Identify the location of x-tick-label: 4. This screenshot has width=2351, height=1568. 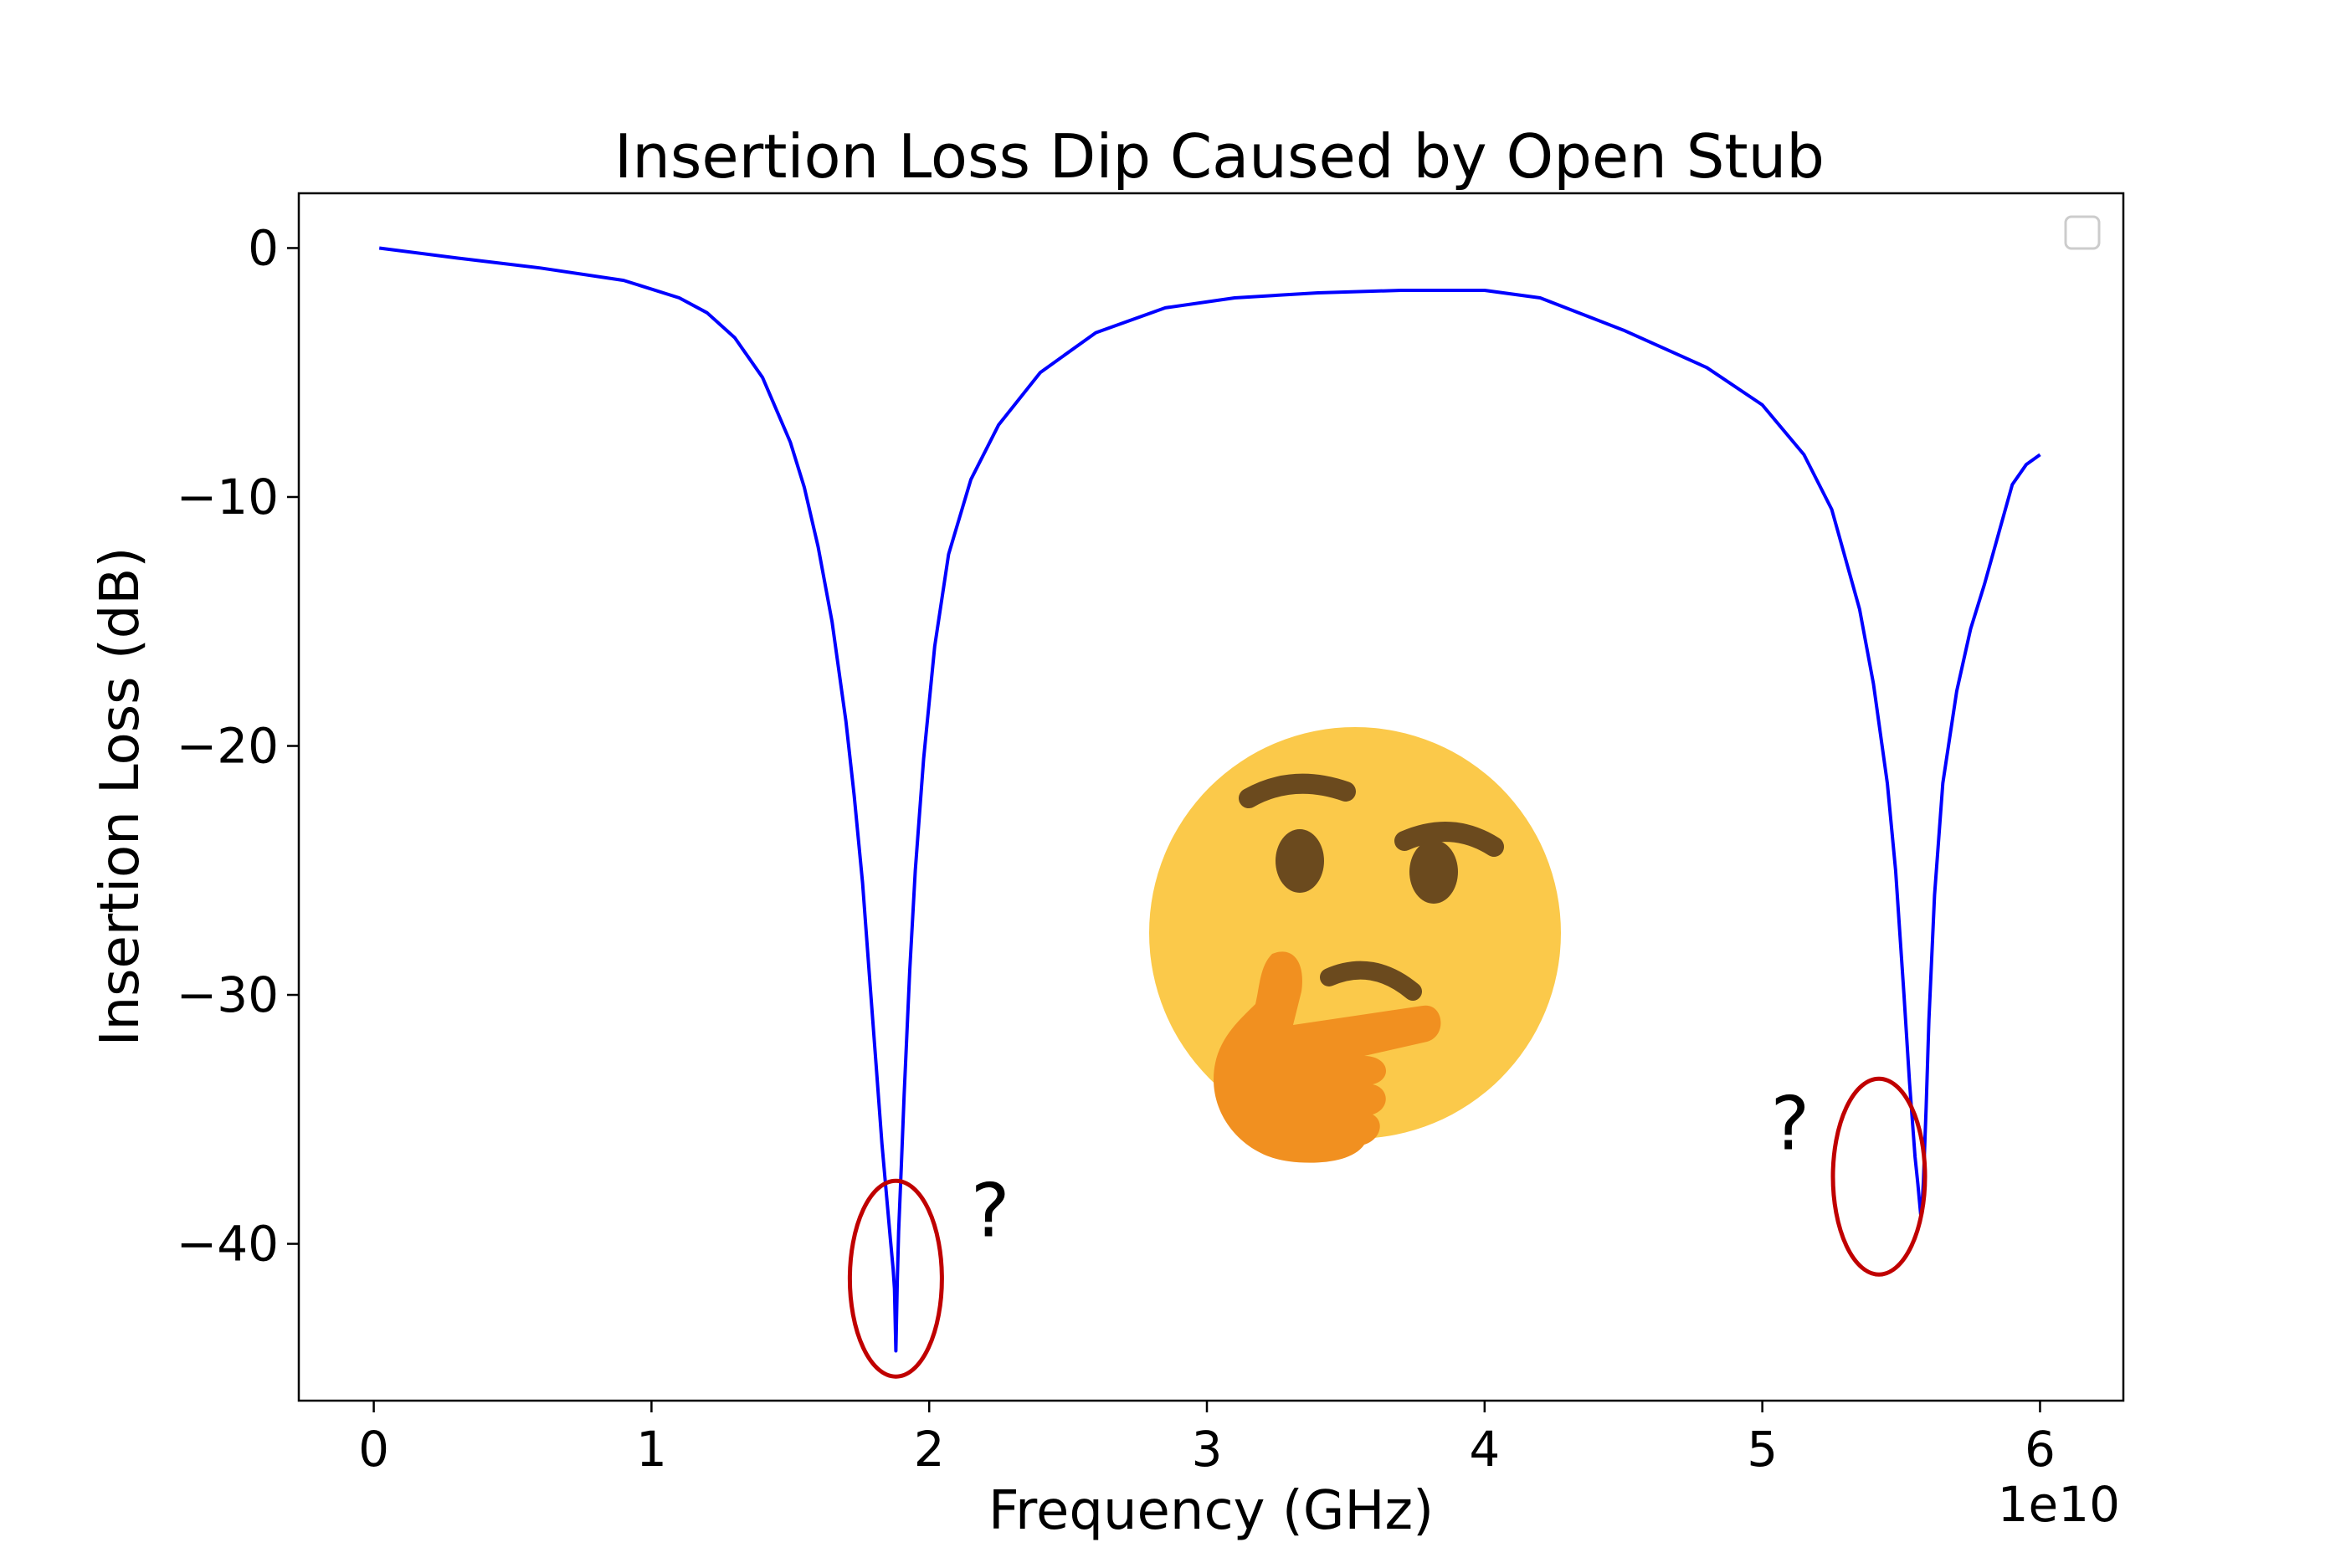
(1484, 1450).